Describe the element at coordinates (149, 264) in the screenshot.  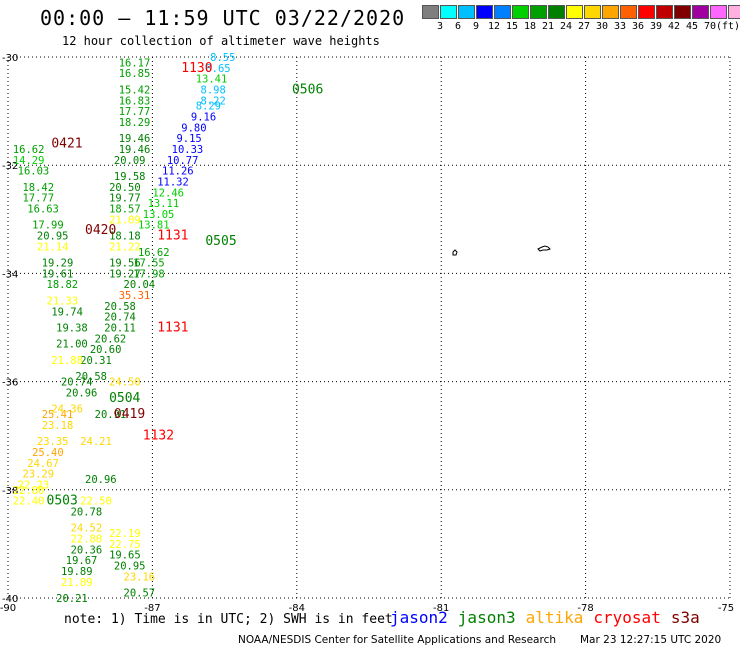
I see `wave-height-value: 17.55` at that location.